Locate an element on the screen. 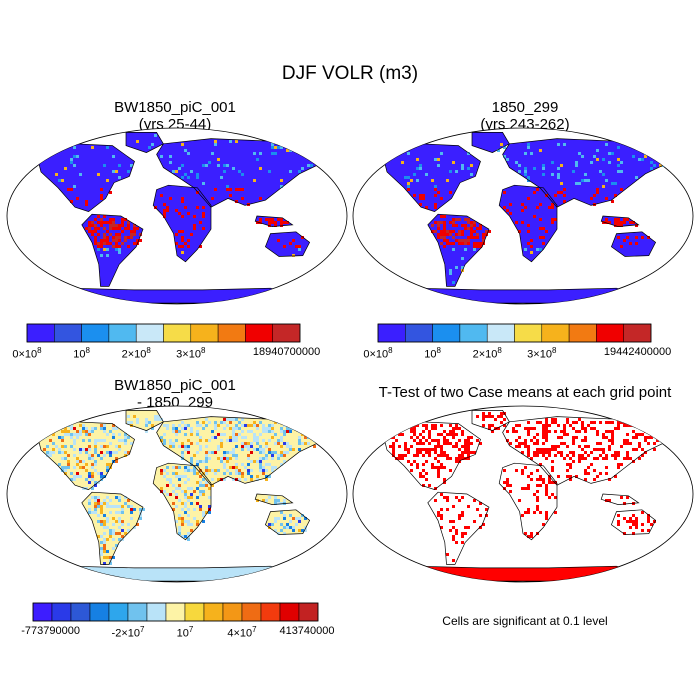 This screenshot has height=700, width=700. coastline-southAmerica is located at coordinates (458, 250).